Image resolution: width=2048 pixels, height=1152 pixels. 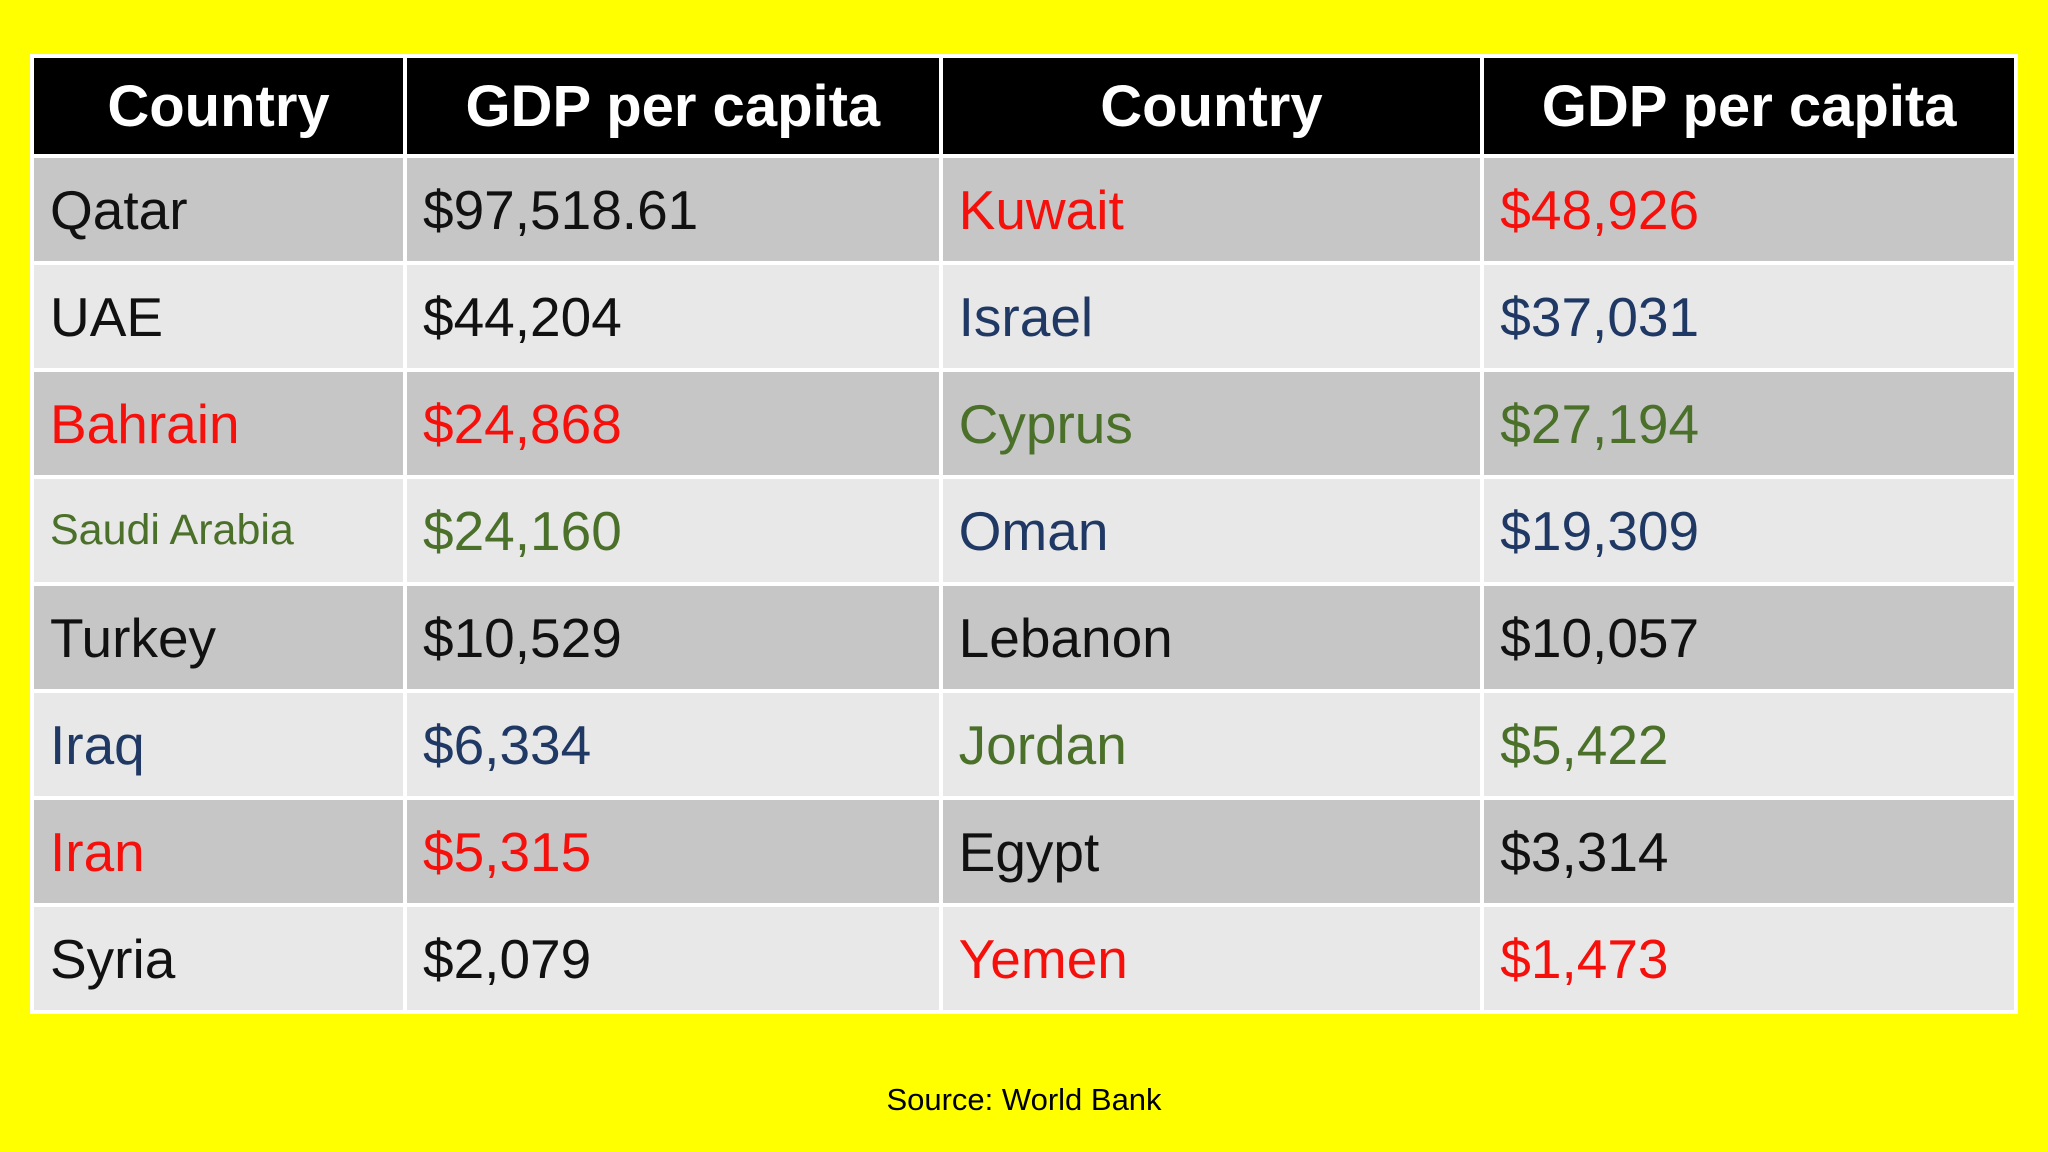 What do you see at coordinates (1211, 637) in the screenshot?
I see `country-cell: Lebanon` at bounding box center [1211, 637].